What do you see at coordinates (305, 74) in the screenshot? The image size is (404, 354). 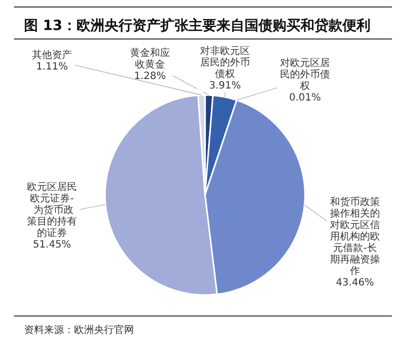 I see `slice-label: 对欧元区居民的外币债权` at bounding box center [305, 74].